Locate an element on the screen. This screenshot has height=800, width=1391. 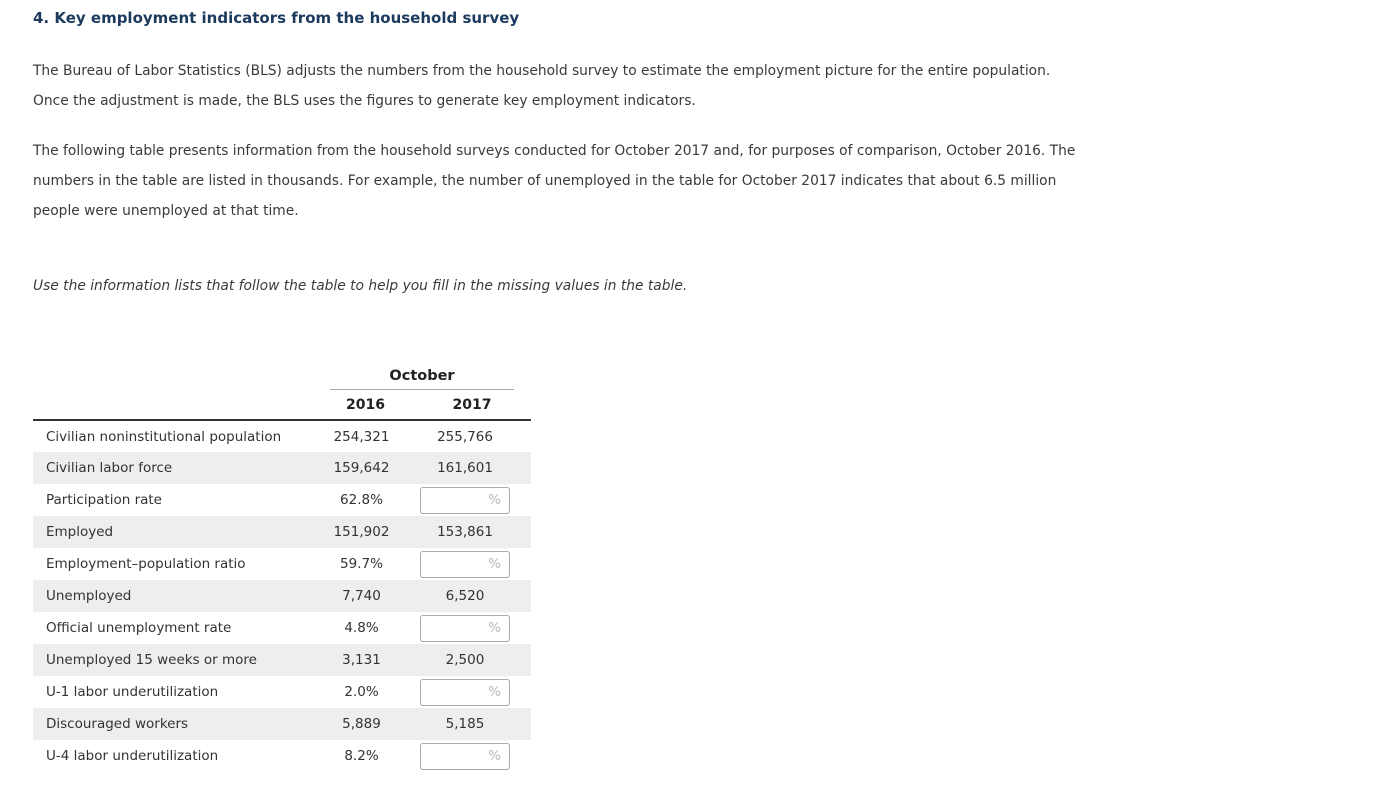
value-2016: 5,889 is located at coordinates (361, 724).